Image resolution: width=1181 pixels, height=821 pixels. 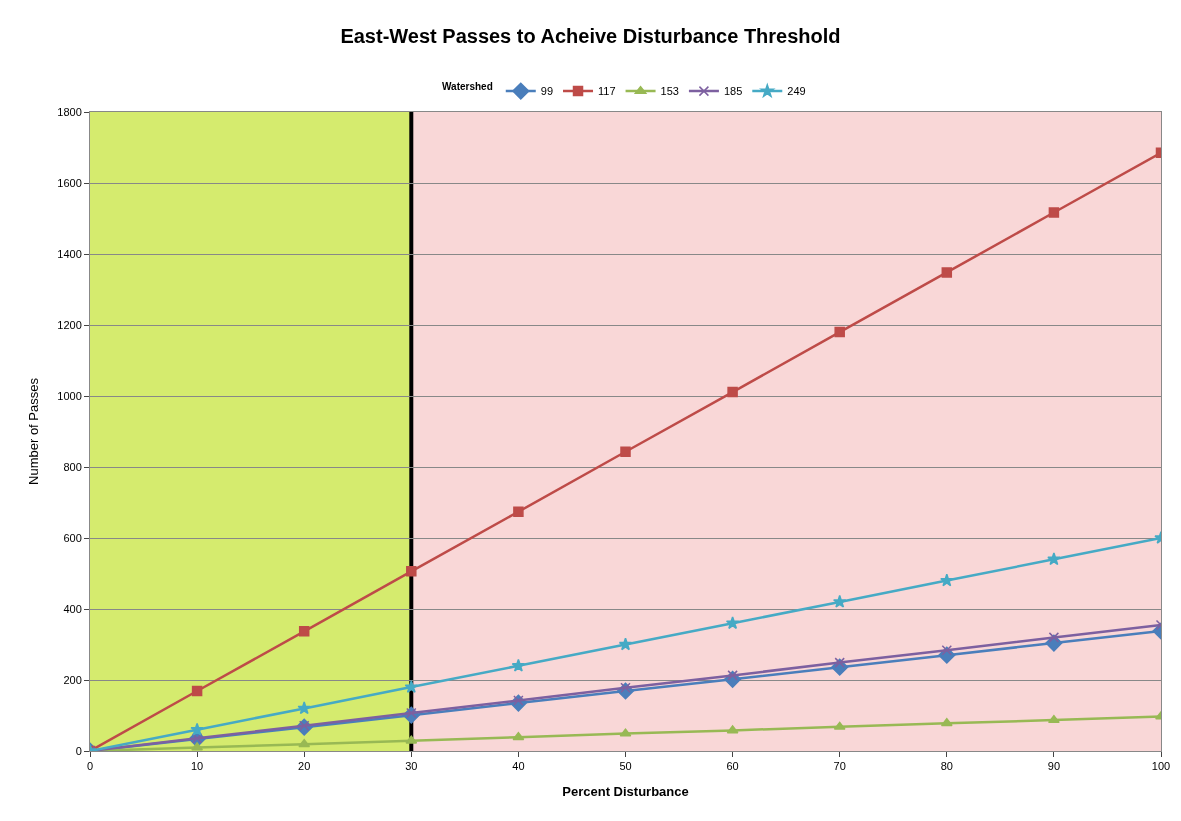 I want to click on chart-title: East-West Passes to Acheive Disturbance Threshold, so click(x=590, y=35).